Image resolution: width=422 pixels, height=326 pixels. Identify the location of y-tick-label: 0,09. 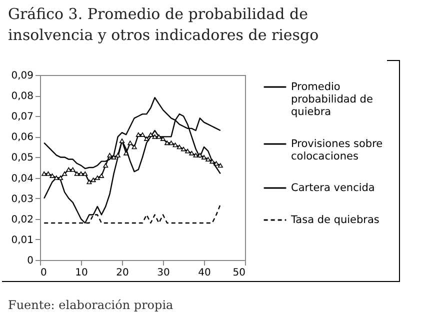
(22, 76).